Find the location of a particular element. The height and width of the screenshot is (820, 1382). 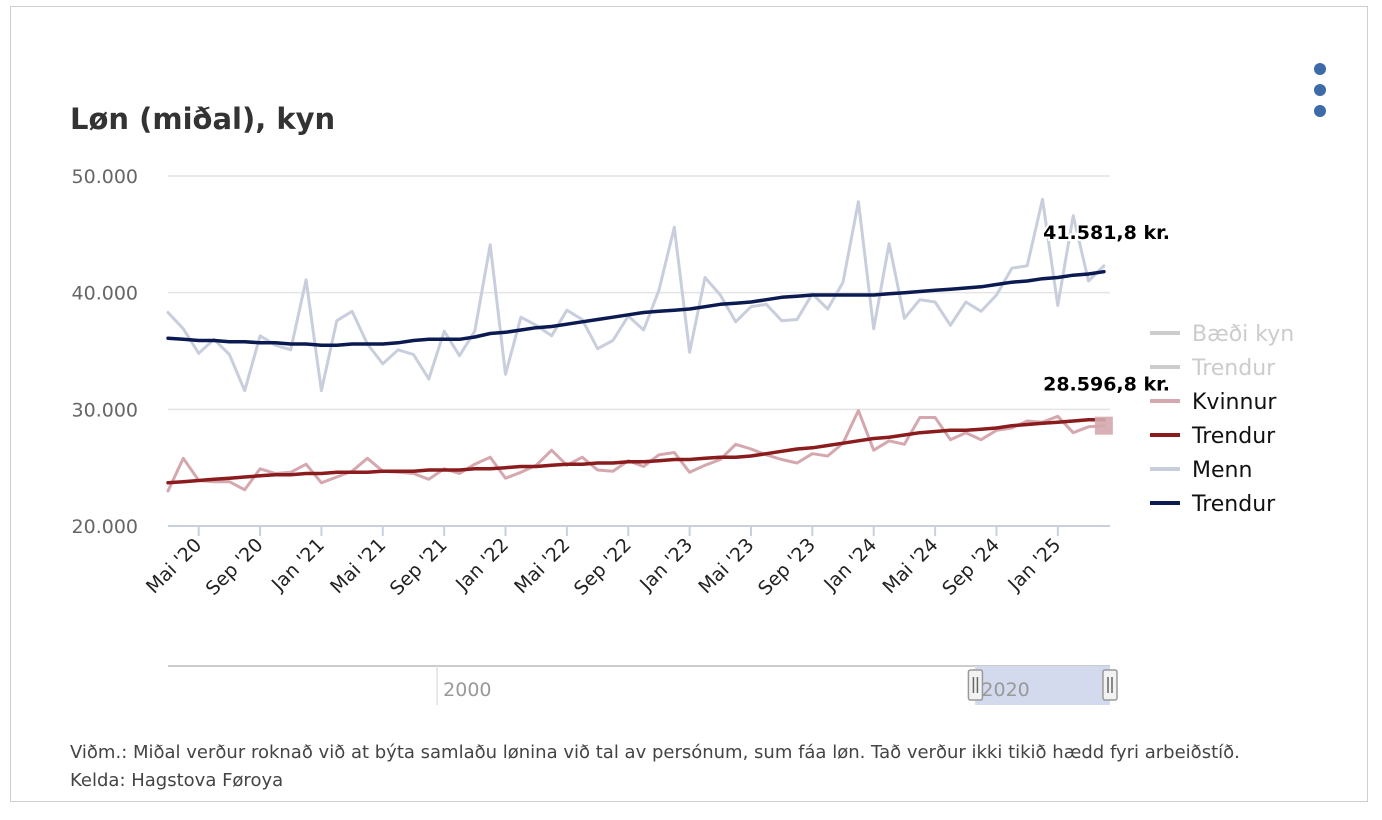

navigator-selection is located at coordinates (1042, 685).